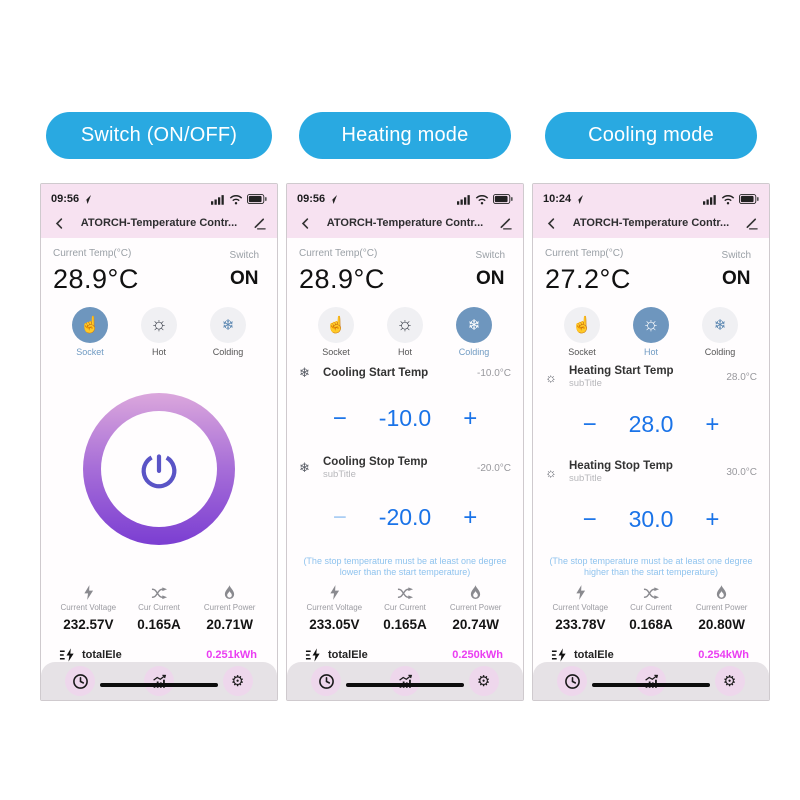  What do you see at coordinates (405, 135) in the screenshot?
I see `pill-button-heating: Heating mode` at bounding box center [405, 135].